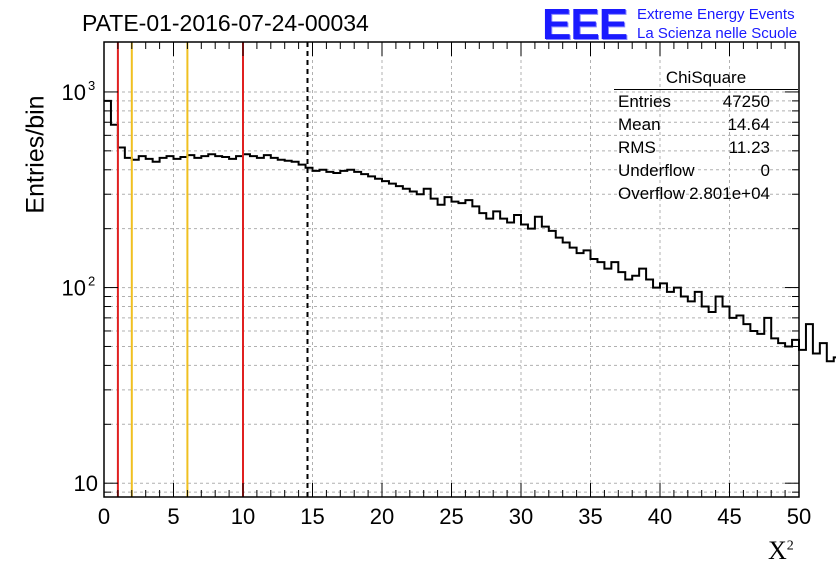 Image resolution: width=836 pixels, height=572 pixels. What do you see at coordinates (382, 516) in the screenshot?
I see `x-tick-label: 20` at bounding box center [382, 516].